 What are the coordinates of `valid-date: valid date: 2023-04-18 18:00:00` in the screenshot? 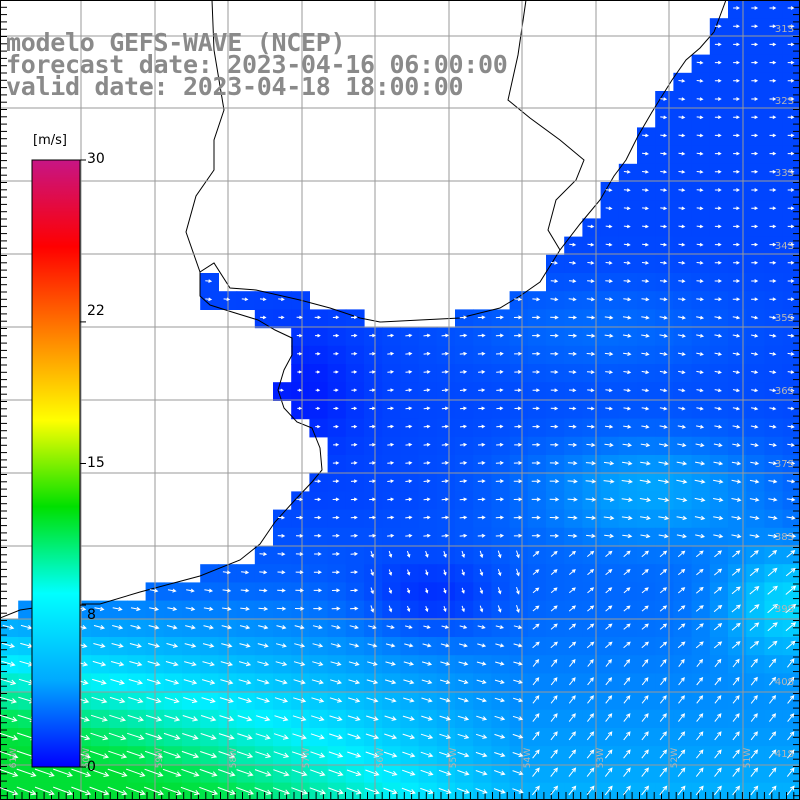 It's located at (235, 86).